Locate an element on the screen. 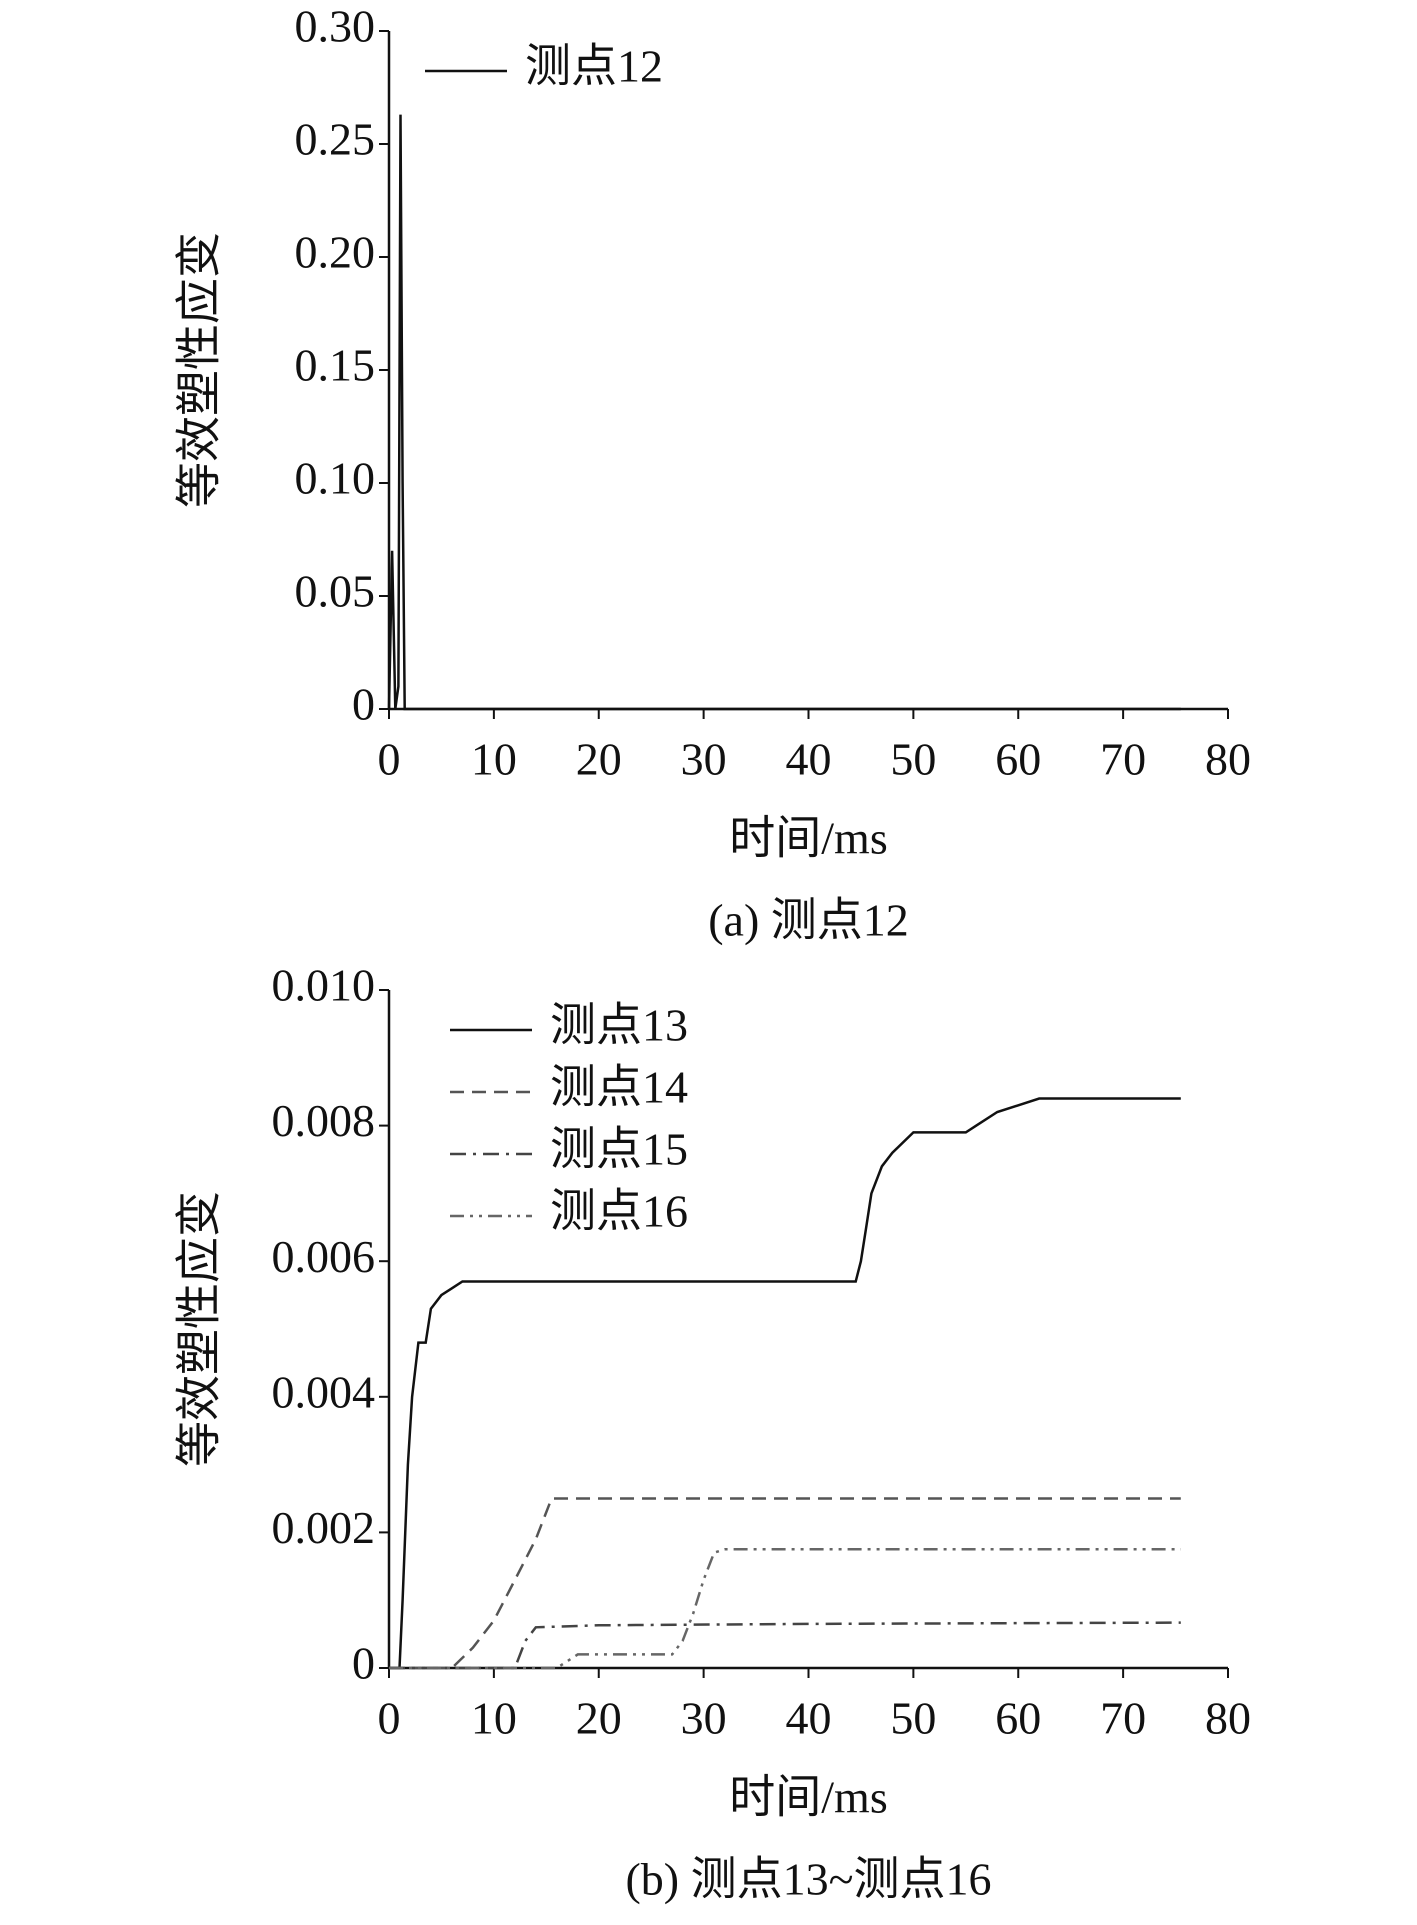 The width and height of the screenshot is (1417, 1925). y-tick-label: 0.008 is located at coordinates (324, 1120).